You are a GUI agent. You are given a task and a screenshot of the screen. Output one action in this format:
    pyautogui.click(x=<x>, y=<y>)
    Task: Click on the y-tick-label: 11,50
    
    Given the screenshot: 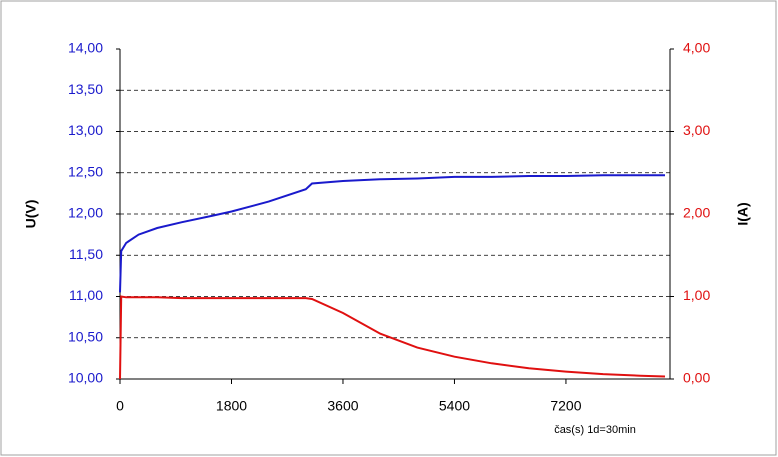 What is the action you would take?
    pyautogui.click(x=86, y=254)
    